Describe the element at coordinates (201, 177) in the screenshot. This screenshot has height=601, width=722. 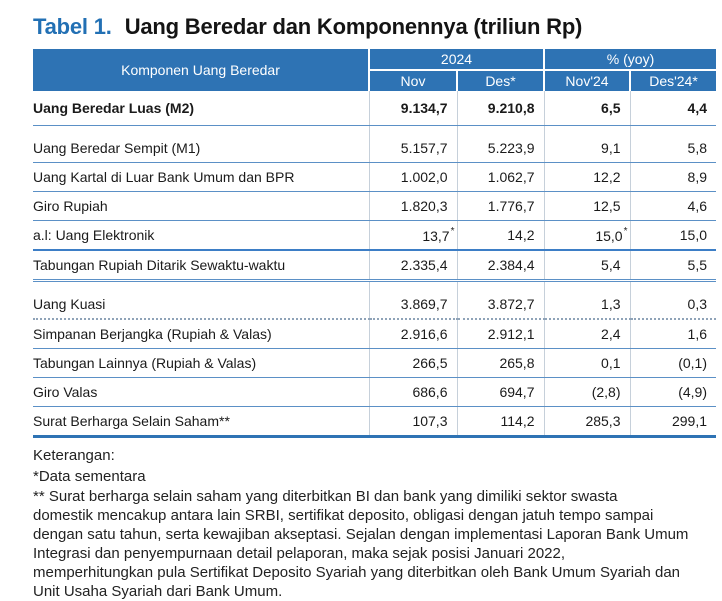
I see `row-label: Uang Kartal di Luar Bank Umum dan BPR` at that location.